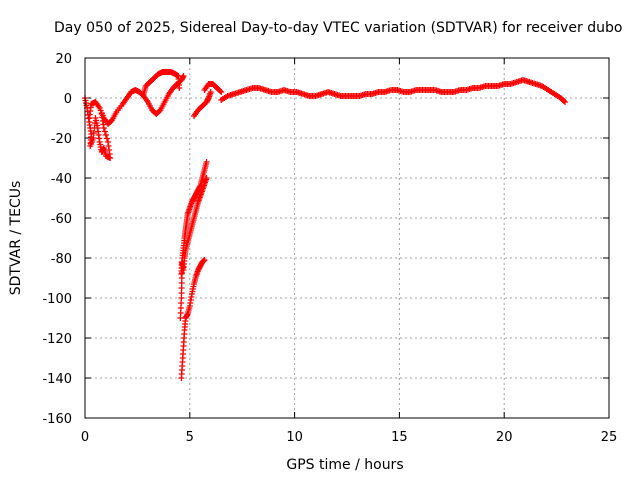  Describe the element at coordinates (57, 339) in the screenshot. I see `y-tick-label: -120` at that location.